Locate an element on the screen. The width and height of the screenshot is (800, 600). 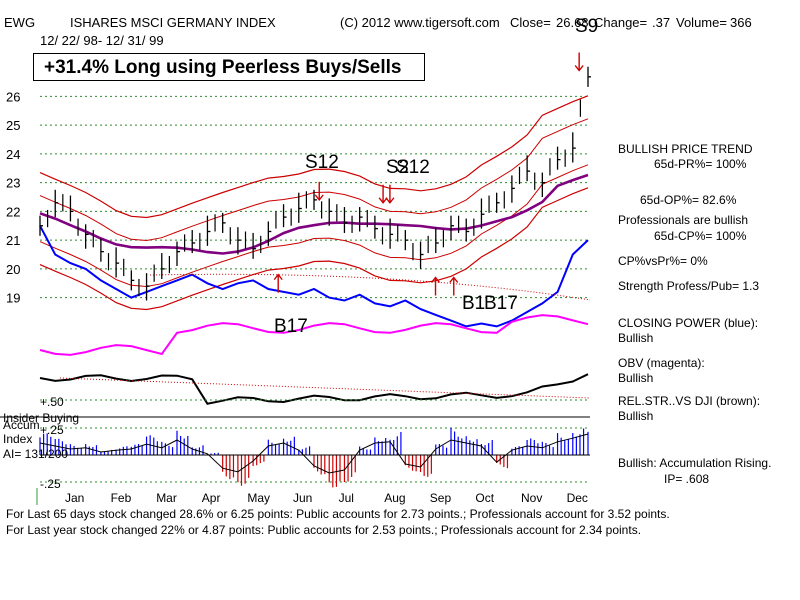
strength-value: Strength Profess/Pub= 1.3 is located at coordinates (689, 286).